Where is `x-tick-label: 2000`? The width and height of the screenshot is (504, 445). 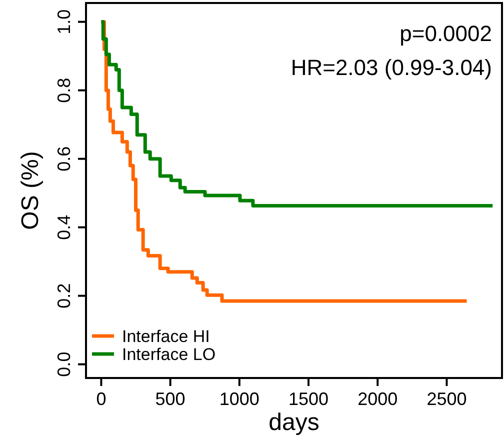
x-tick-label: 2000 is located at coordinates (378, 399).